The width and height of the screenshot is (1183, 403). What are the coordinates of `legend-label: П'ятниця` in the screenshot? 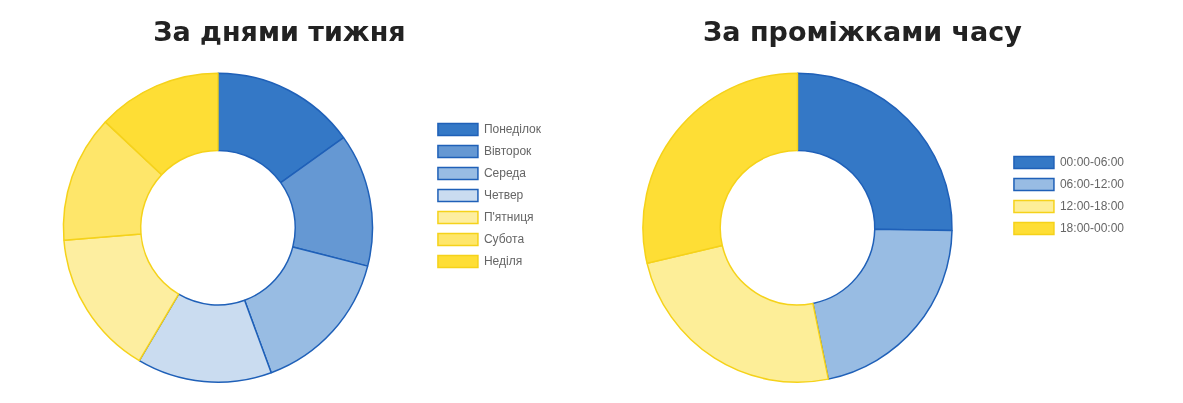 It's located at (508, 216).